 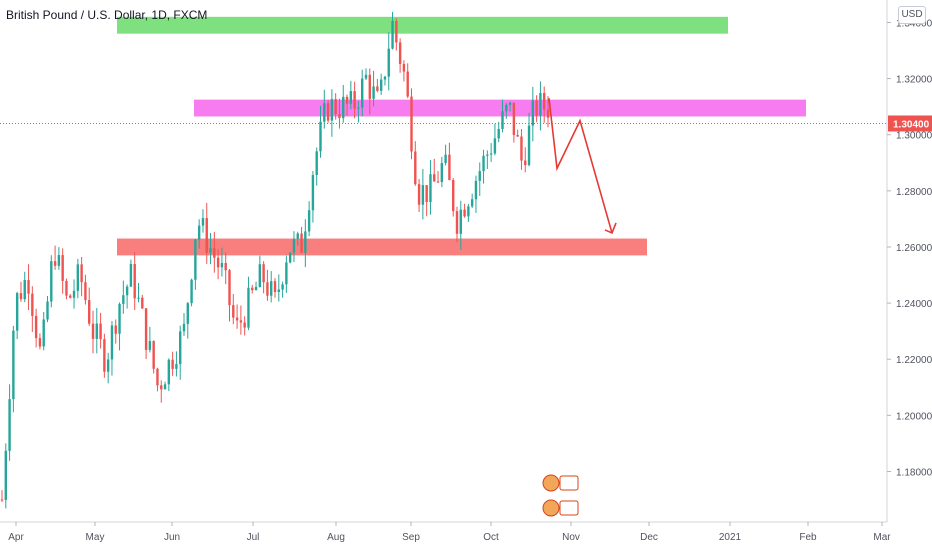 I want to click on x-tick-label: Jun, so click(x=172, y=537).